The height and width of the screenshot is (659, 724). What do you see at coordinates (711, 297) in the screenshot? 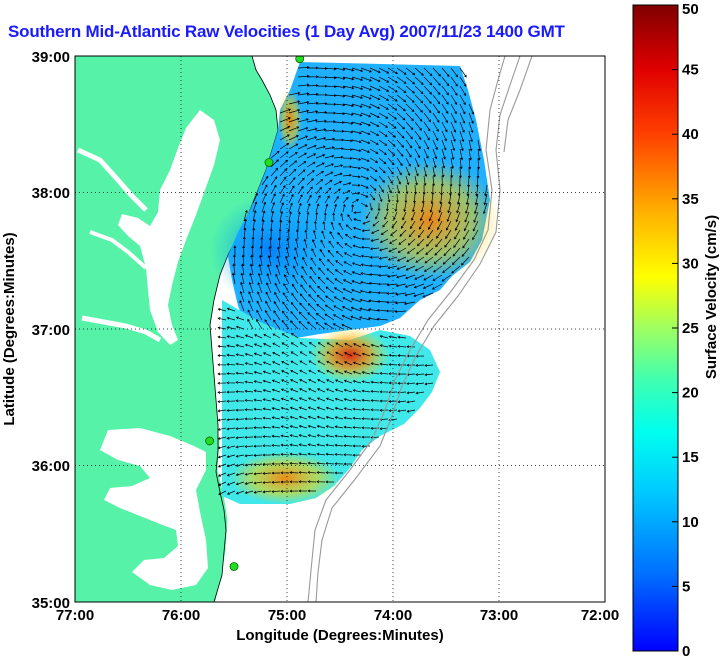
I see `colorbar-label: Surface Velocity (cm/s)` at bounding box center [711, 297].